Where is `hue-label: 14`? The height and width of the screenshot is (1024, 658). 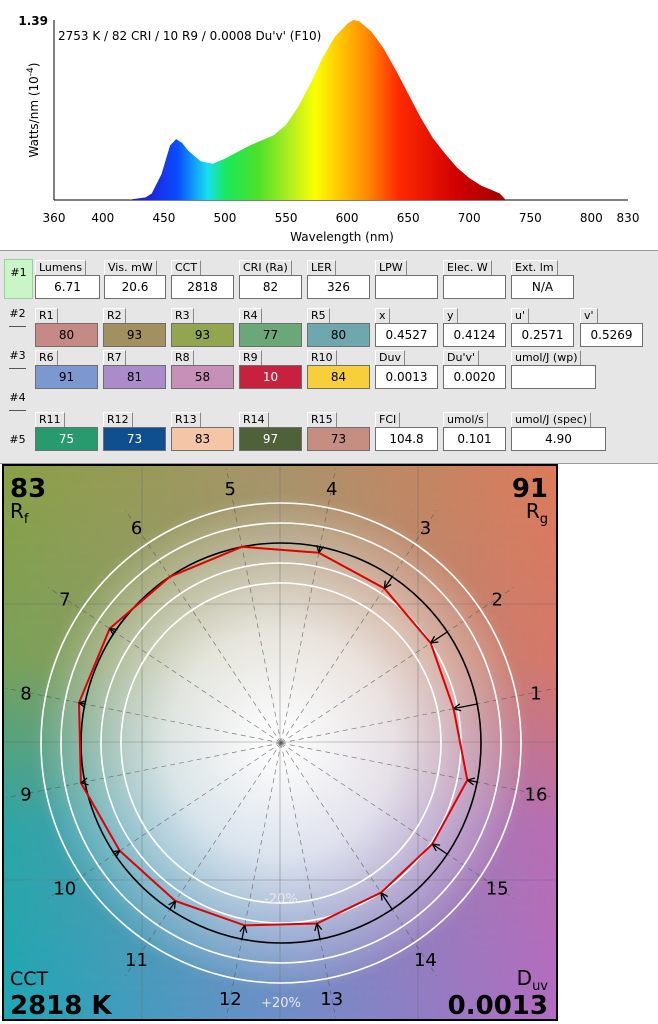 hue-label: 14 is located at coordinates (425, 960).